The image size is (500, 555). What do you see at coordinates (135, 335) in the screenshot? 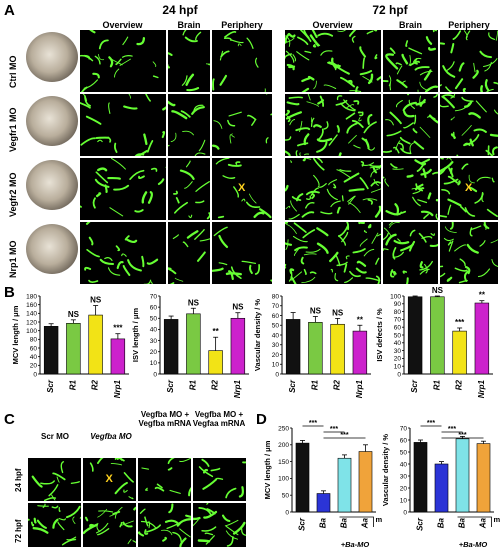
I see `y-axis-label: ISV length / μm` at bounding box center [135, 335].